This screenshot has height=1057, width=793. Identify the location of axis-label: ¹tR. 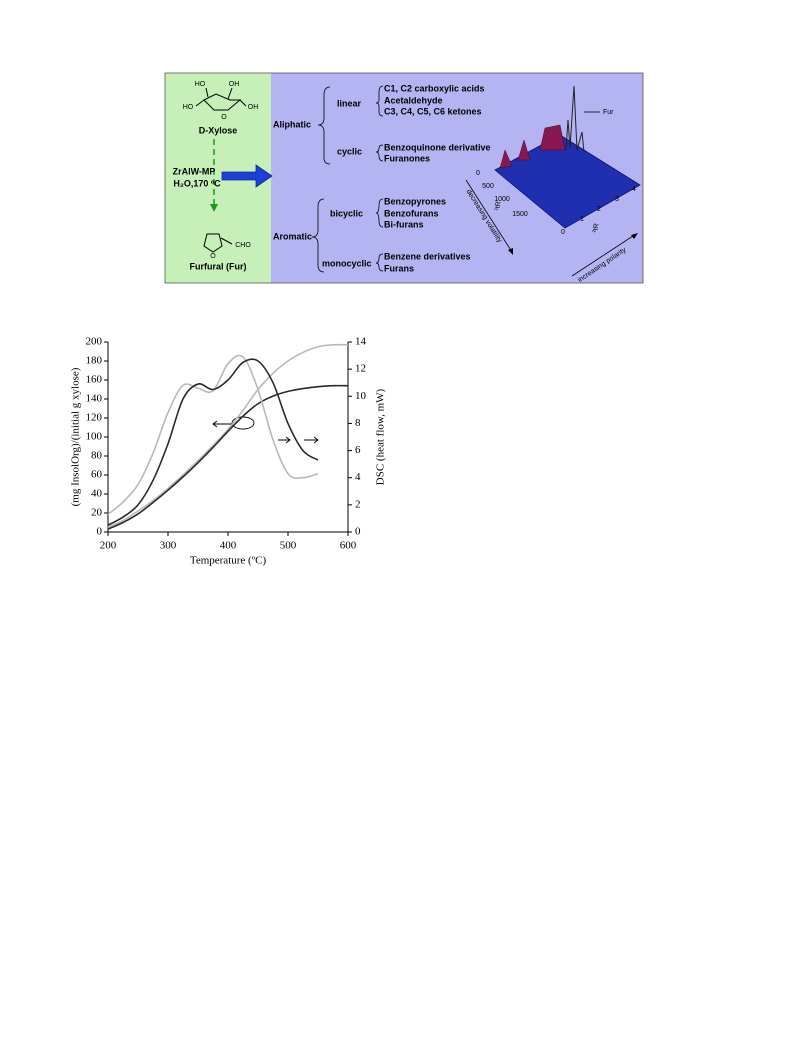
(498, 206).